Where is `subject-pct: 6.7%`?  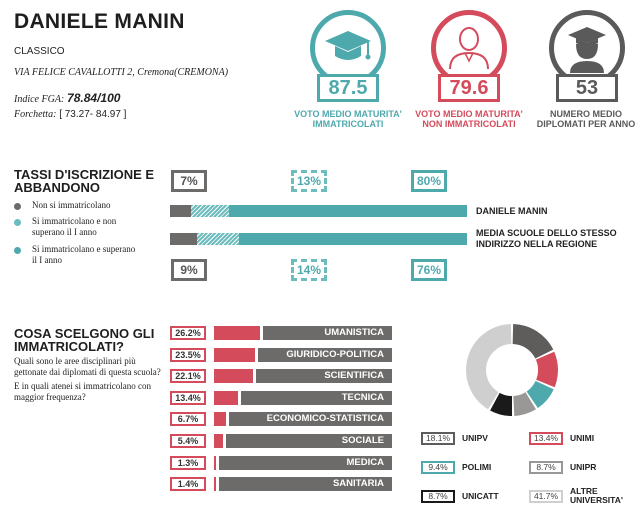 subject-pct: 6.7% is located at coordinates (188, 419).